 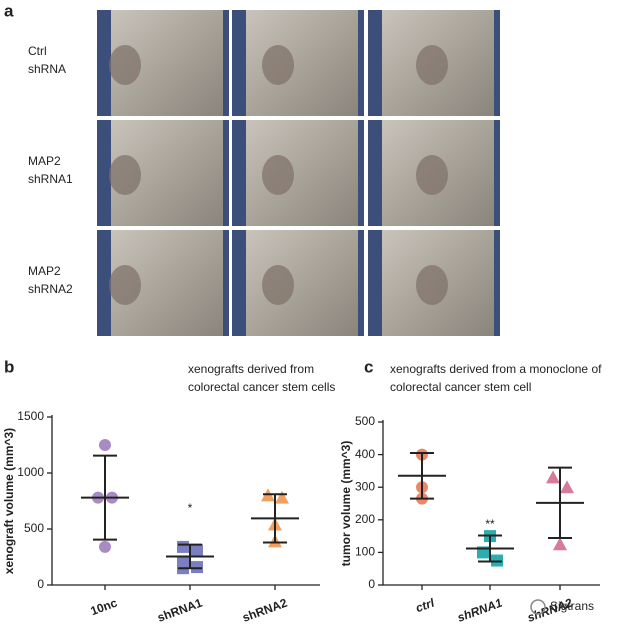 I want to click on x-tick-label: ctrl, so click(x=425, y=605).